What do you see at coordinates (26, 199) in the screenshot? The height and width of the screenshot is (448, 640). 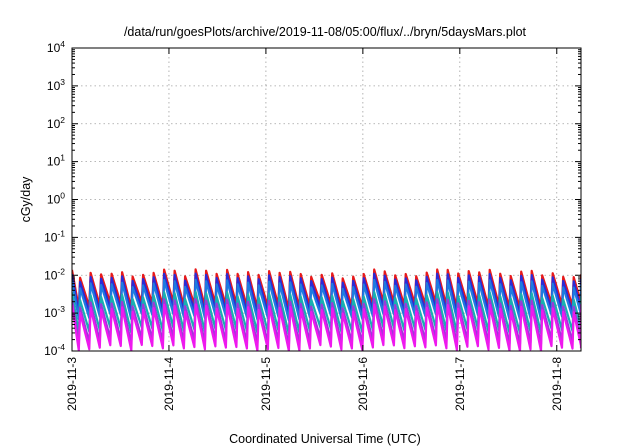 I see `y-axis-label: cGy/day` at bounding box center [26, 199].